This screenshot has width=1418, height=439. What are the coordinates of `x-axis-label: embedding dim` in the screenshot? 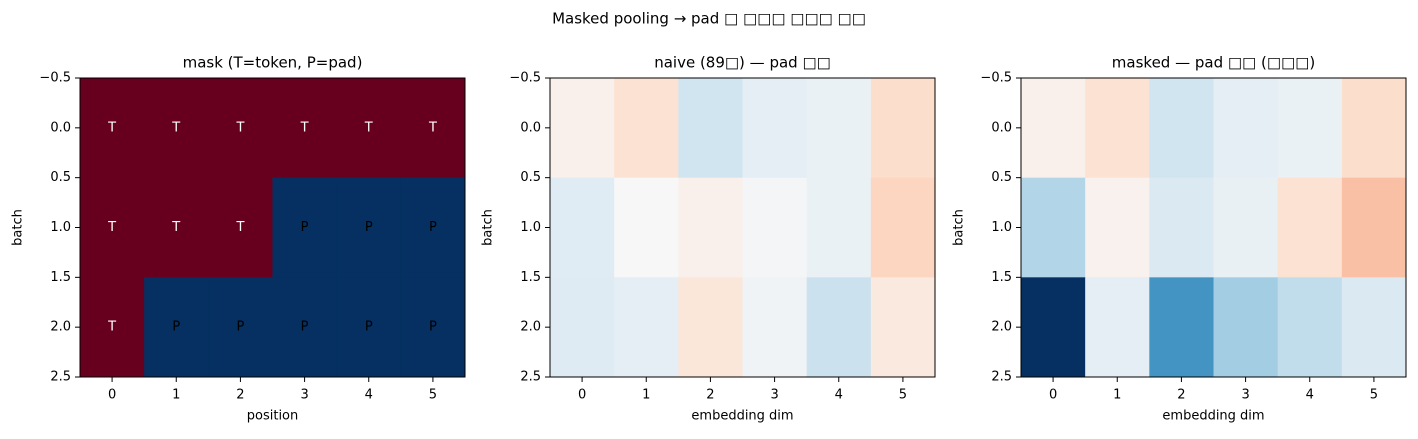 It's located at (742, 416).